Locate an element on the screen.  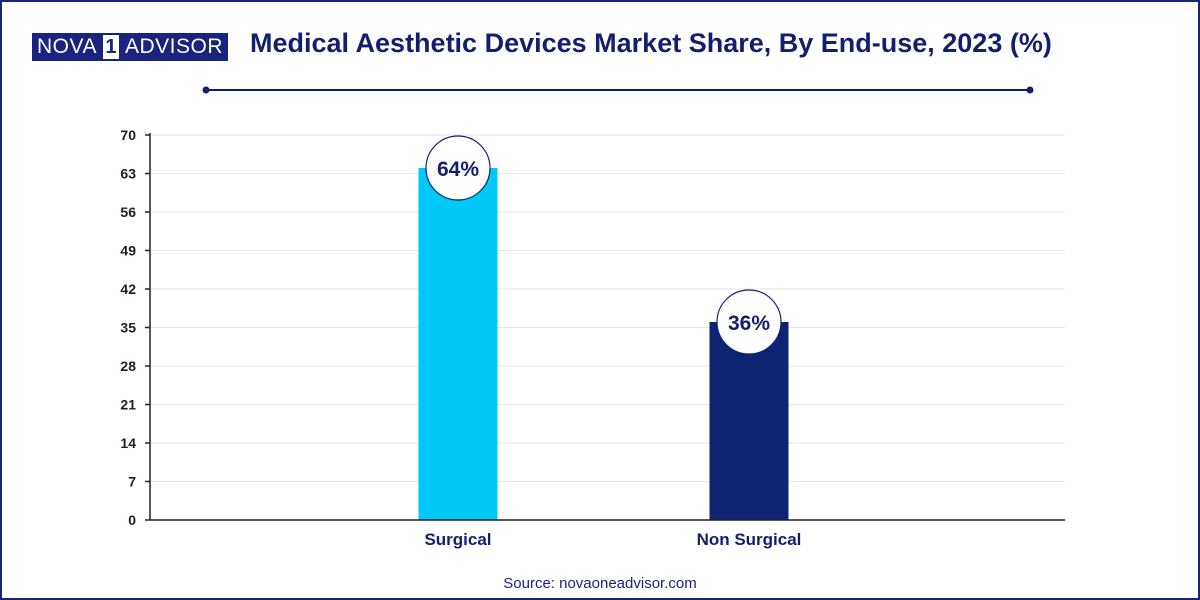
y-tick-label: 56 is located at coordinates (128, 212).